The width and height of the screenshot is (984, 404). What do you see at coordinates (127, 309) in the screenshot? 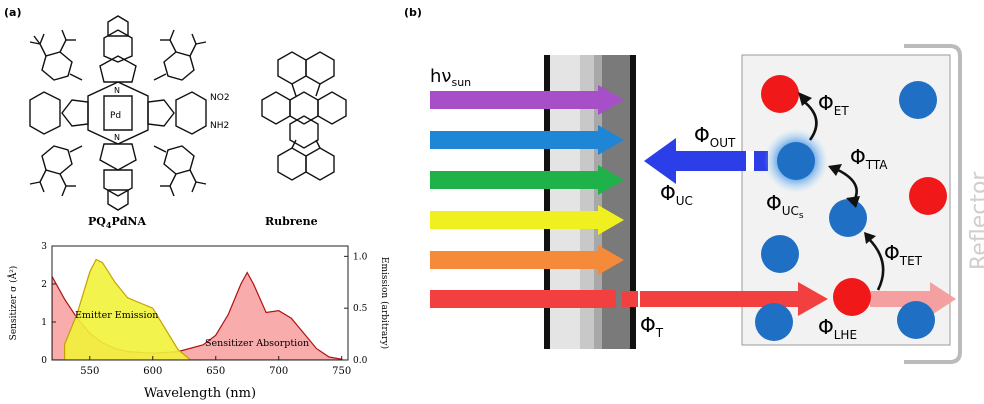
I see `emitter-emission-area` at bounding box center [127, 309].